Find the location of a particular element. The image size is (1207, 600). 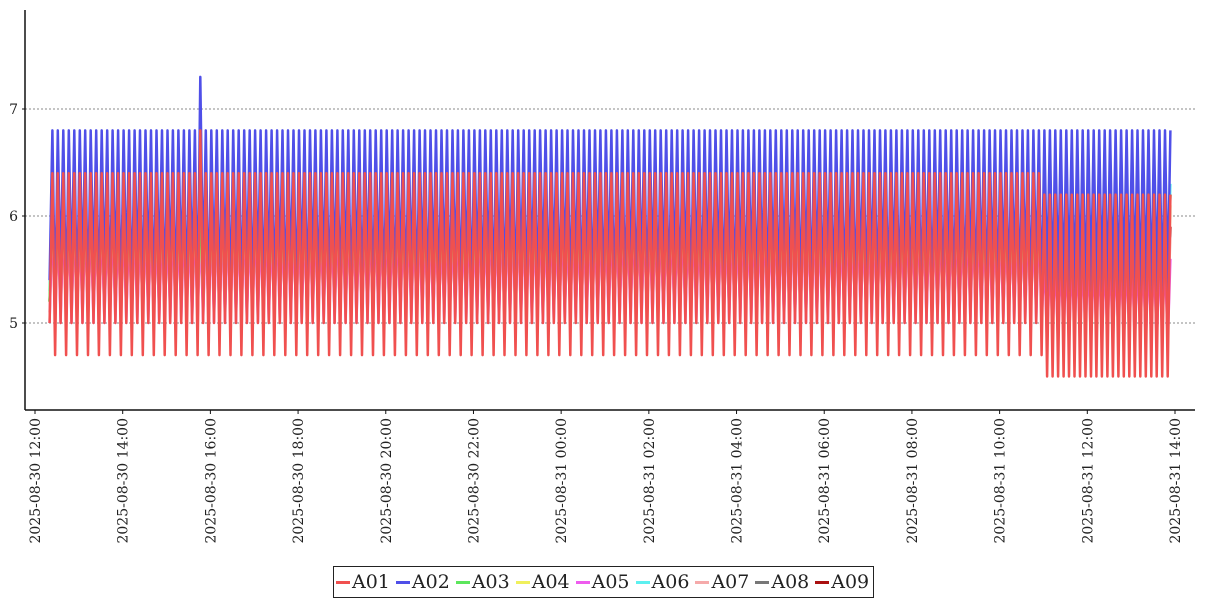

legend-label: A01 is located at coordinates (371, 582).